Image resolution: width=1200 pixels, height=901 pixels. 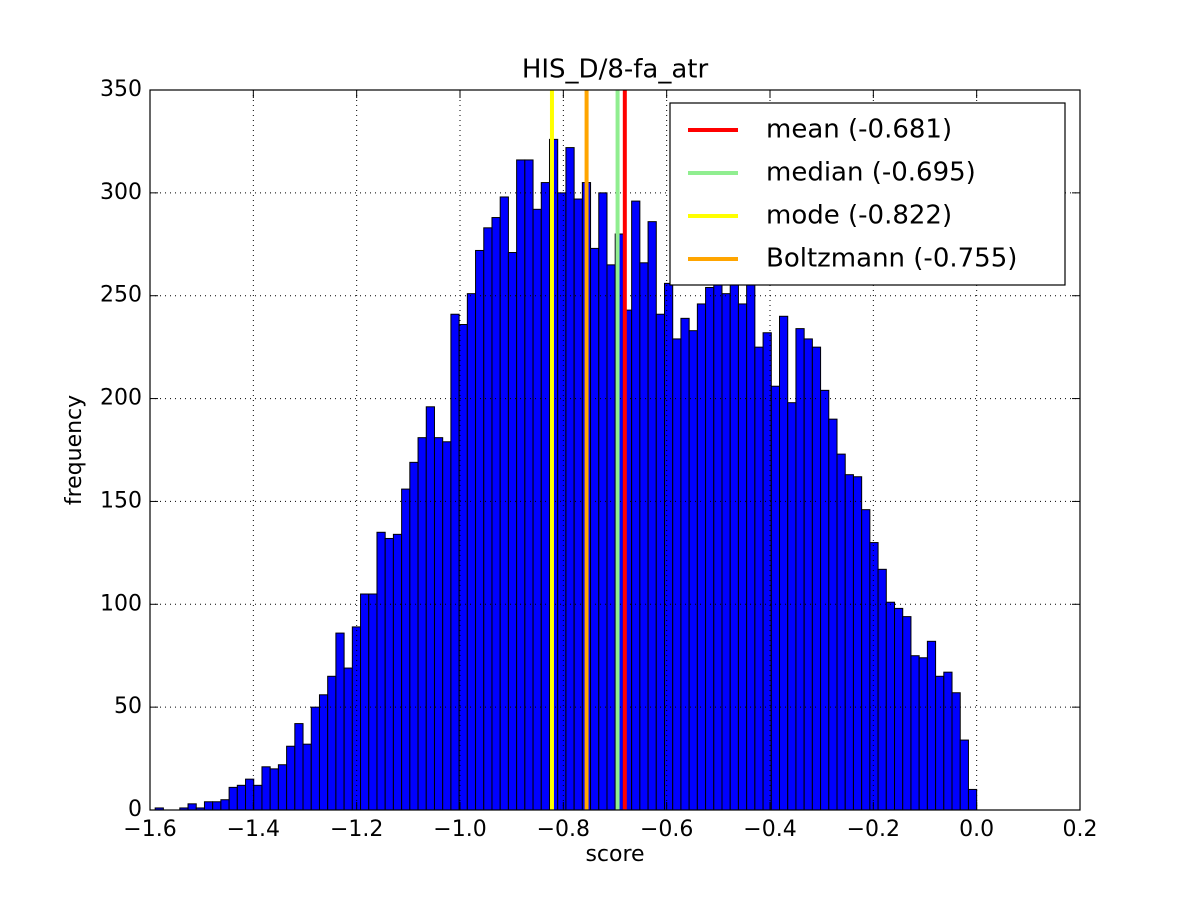 What do you see at coordinates (976, 829) in the screenshot?
I see `x-tick-label: 0.0` at bounding box center [976, 829].